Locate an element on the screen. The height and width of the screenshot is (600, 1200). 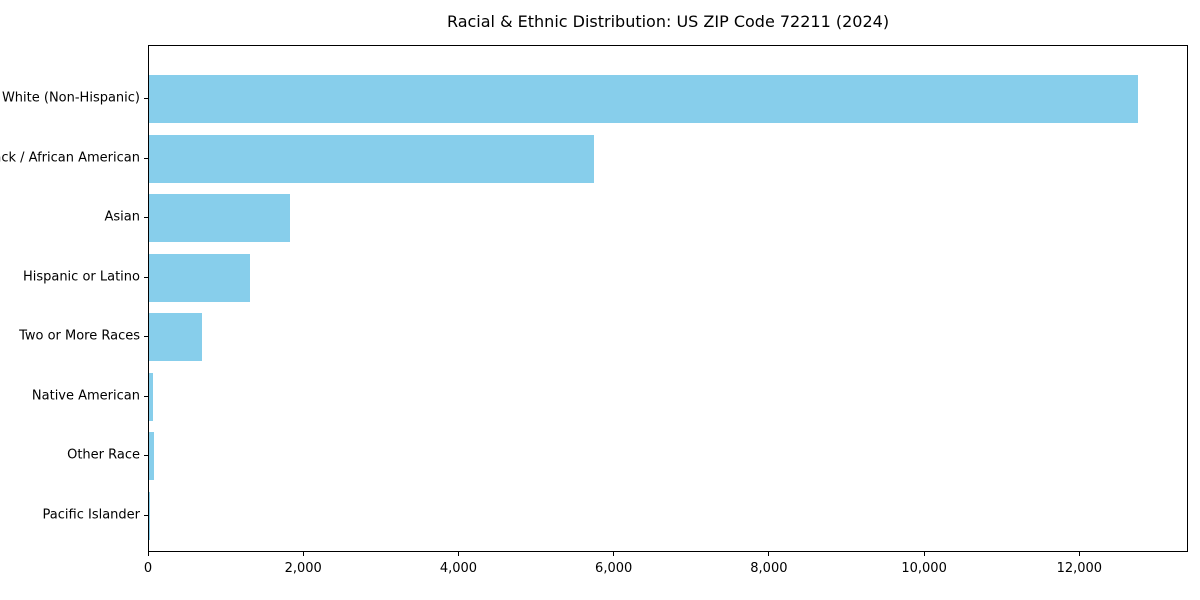
y-tick-label-pacific-islander: Pacific Islander is located at coordinates (91, 515).